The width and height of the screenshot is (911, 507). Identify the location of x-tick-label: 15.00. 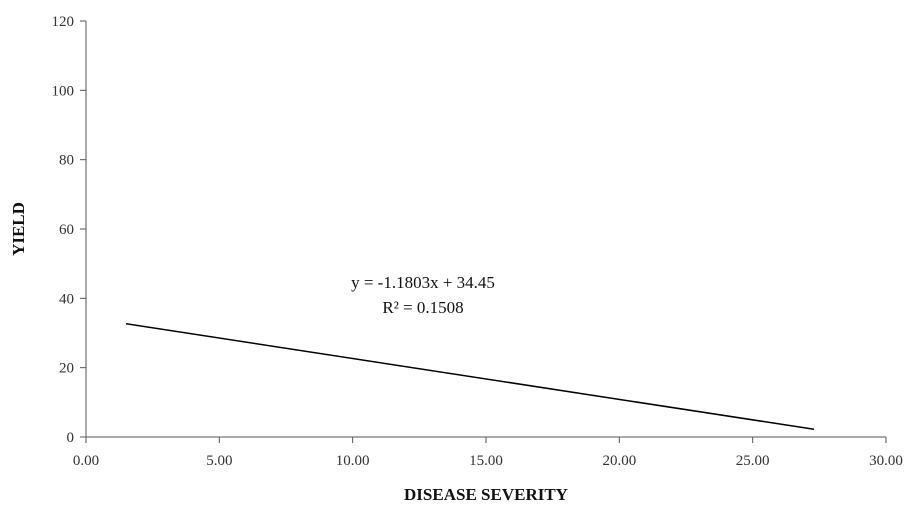
(486, 461).